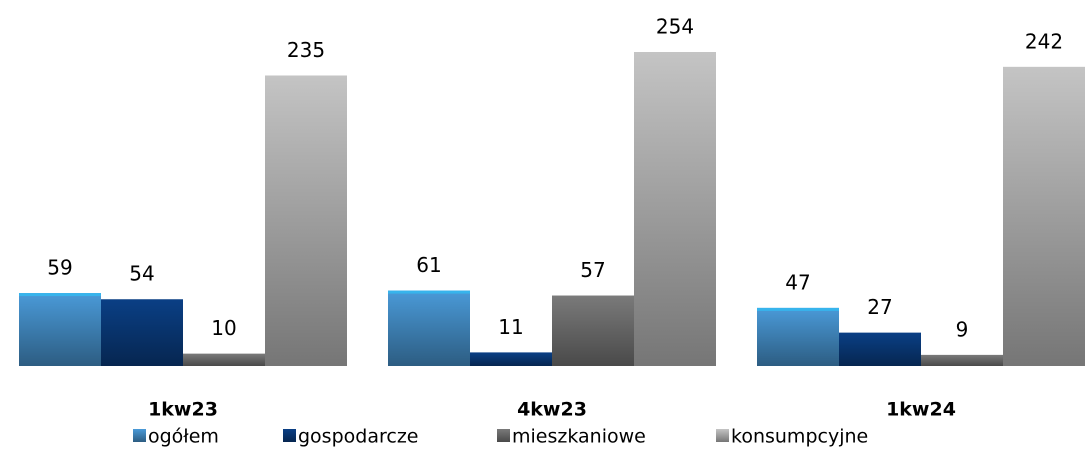  What do you see at coordinates (797, 282) in the screenshot?
I see `value-label: 47` at bounding box center [797, 282].